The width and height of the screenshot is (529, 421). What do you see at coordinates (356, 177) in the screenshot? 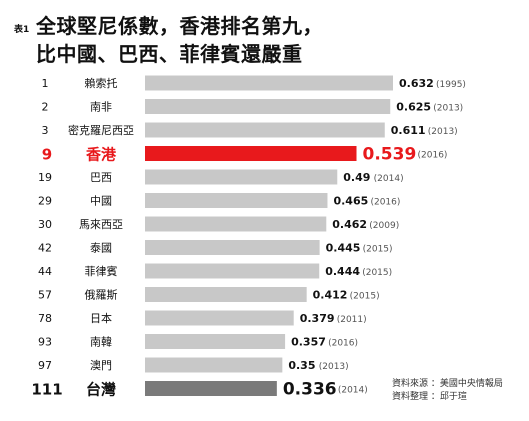
I see `value-label: 0.49` at bounding box center [356, 177].